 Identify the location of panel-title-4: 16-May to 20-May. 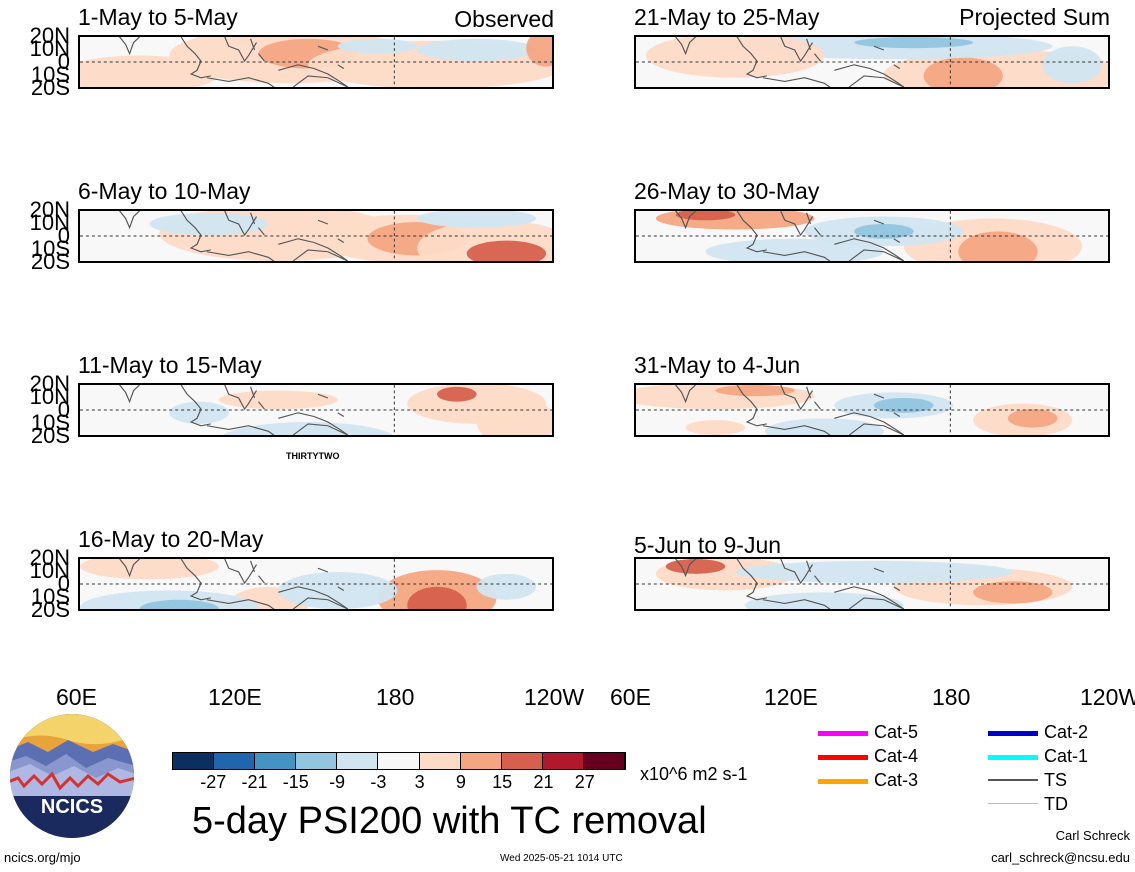
(171, 539).